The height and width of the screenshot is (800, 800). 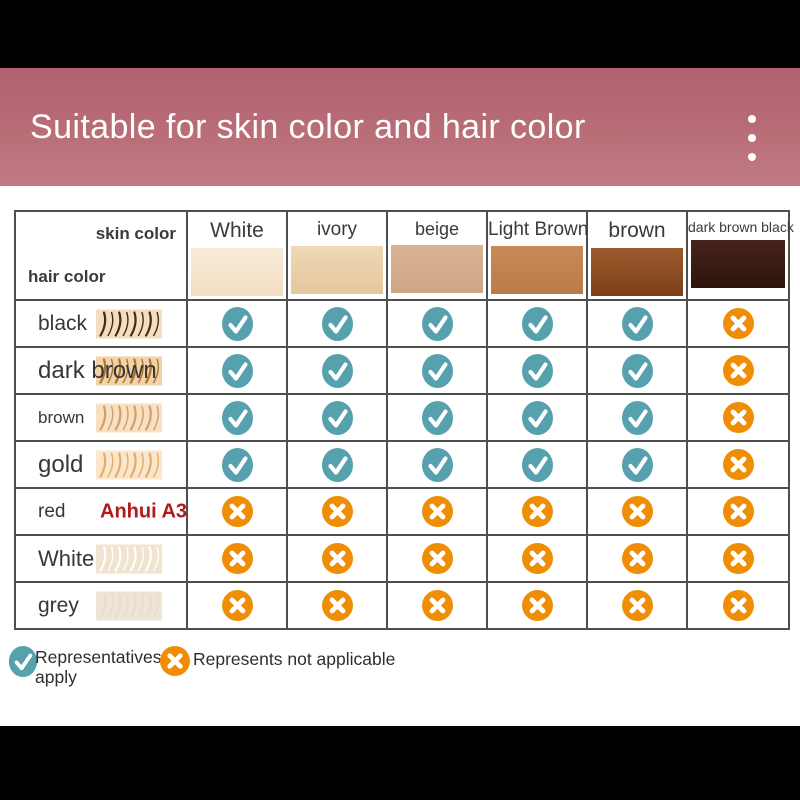 I want to click on column-header: beige, so click(x=437, y=255).